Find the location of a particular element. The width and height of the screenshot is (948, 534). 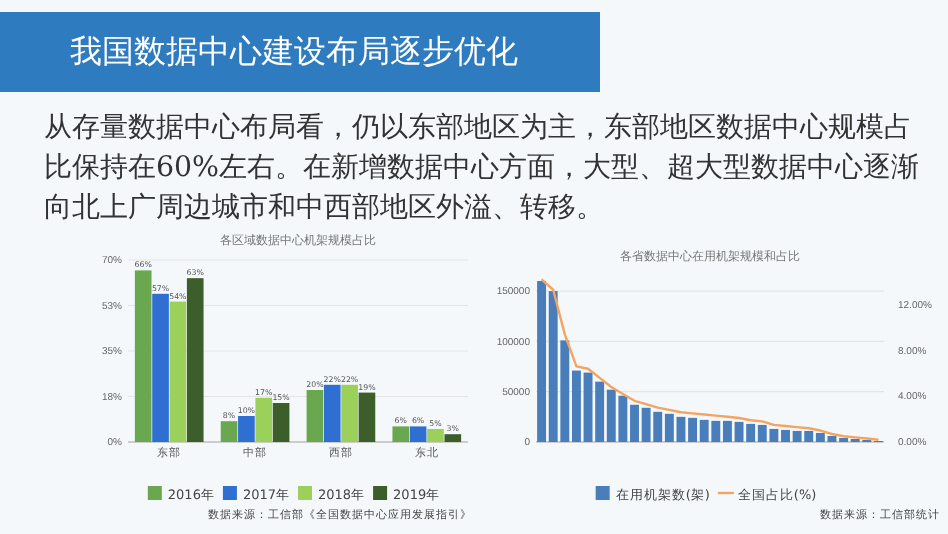

line-series is located at coordinates (710, 359).